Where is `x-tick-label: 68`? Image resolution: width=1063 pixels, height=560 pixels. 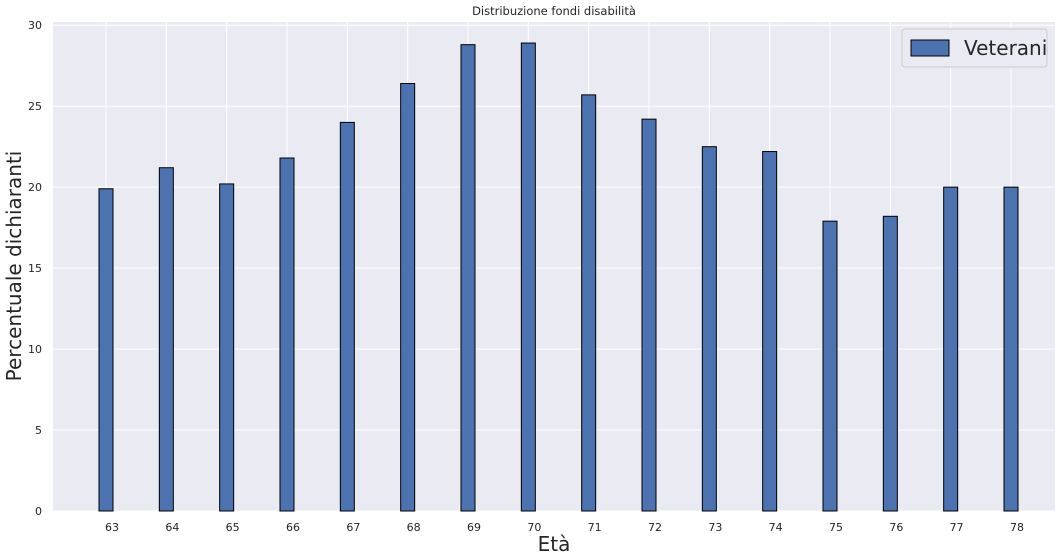
x-tick-label: 68 is located at coordinates (414, 527).